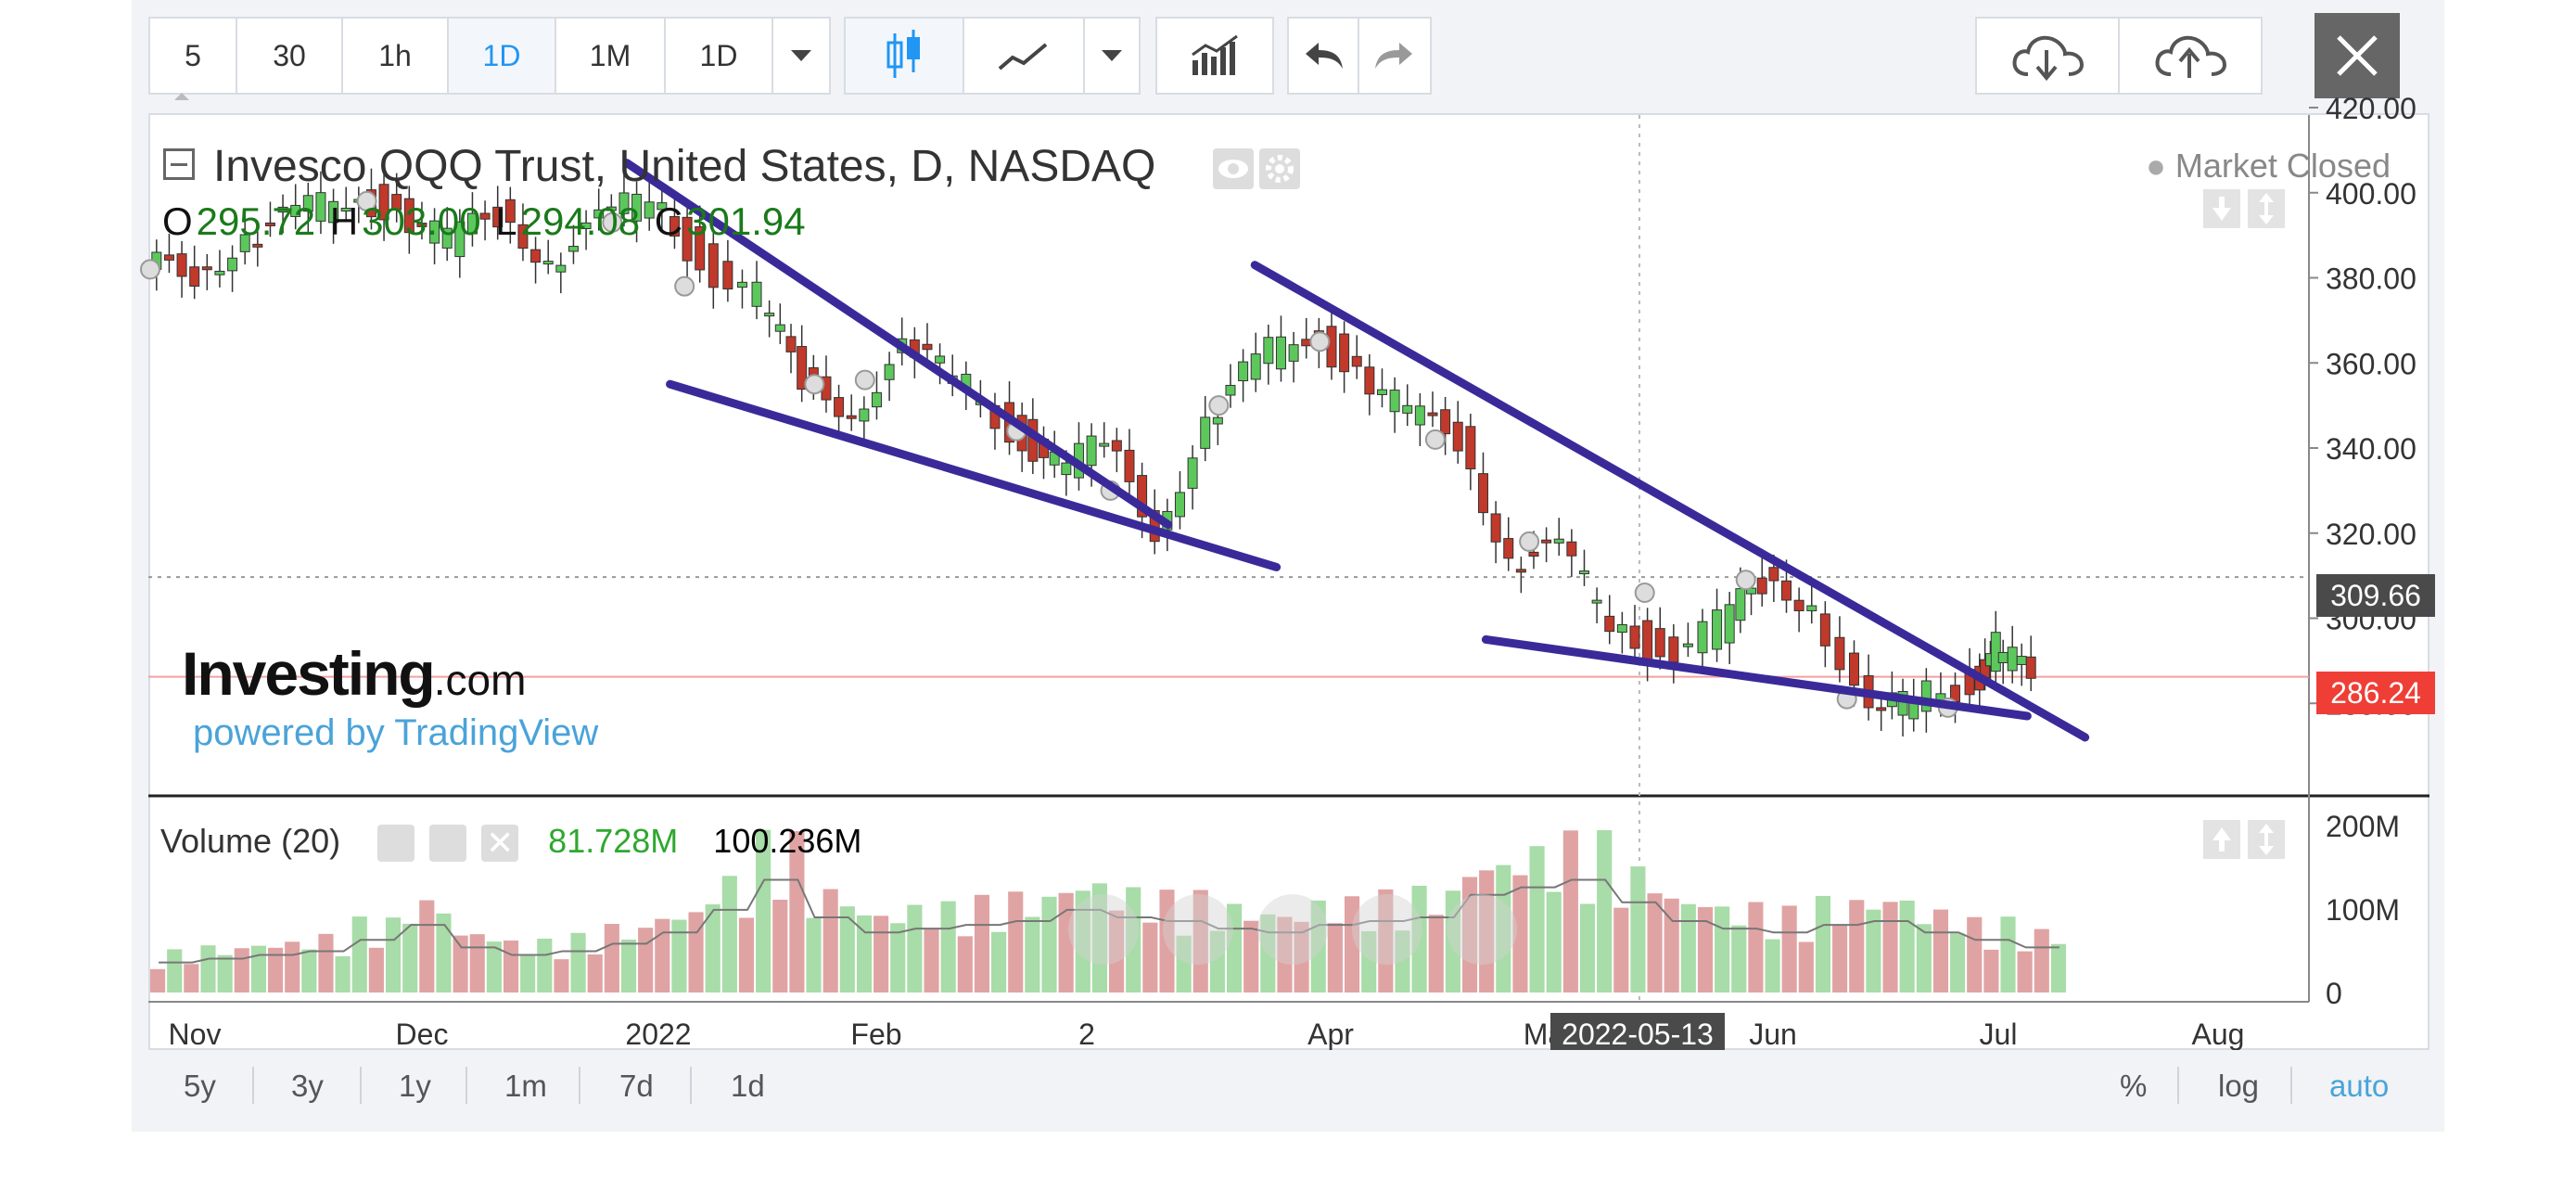 Image resolution: width=2576 pixels, height=1191 pixels. What do you see at coordinates (1198, 929) in the screenshot?
I see `chevron-down-button` at bounding box center [1198, 929].